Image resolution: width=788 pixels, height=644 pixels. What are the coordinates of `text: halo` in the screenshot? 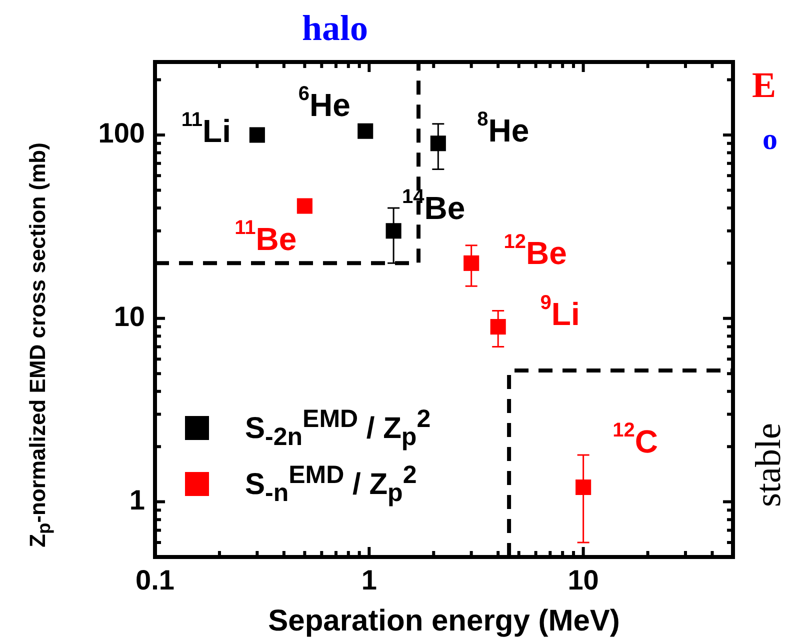 It's located at (335, 28).